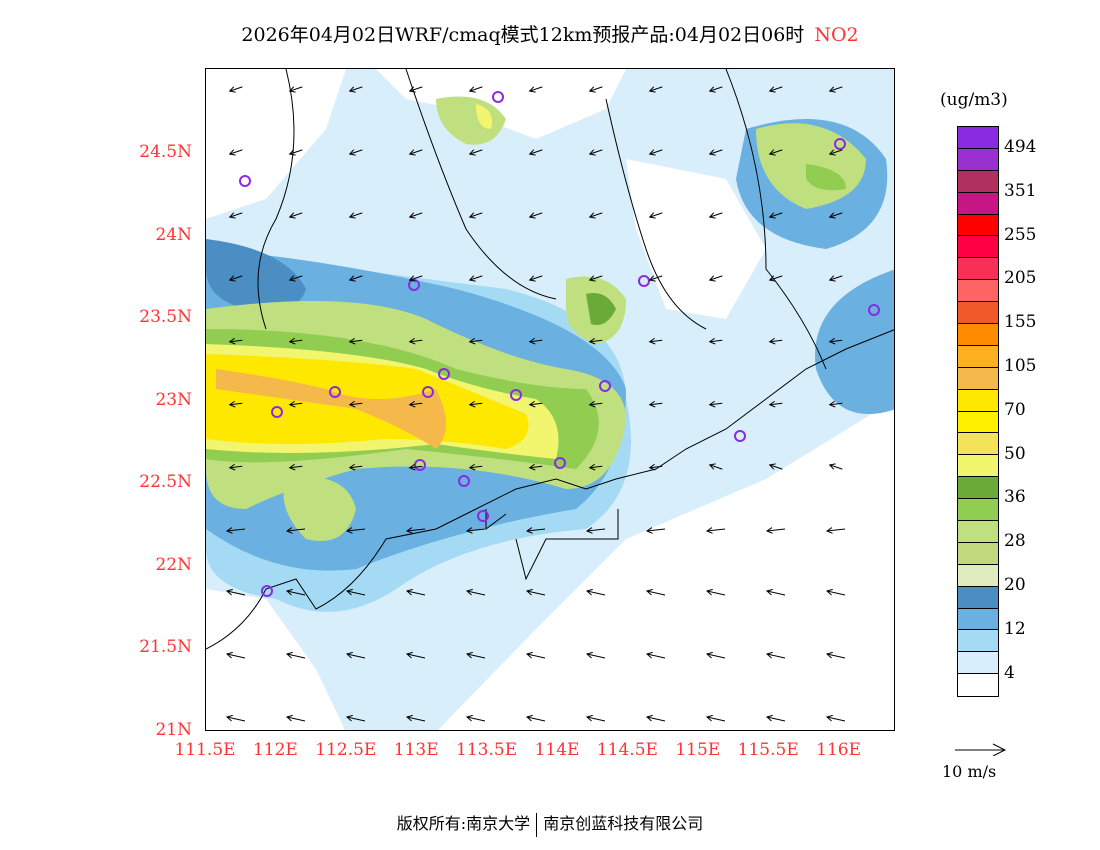  Describe the element at coordinates (1020, 322) in the screenshot. I see `legend-label: 155` at that location.